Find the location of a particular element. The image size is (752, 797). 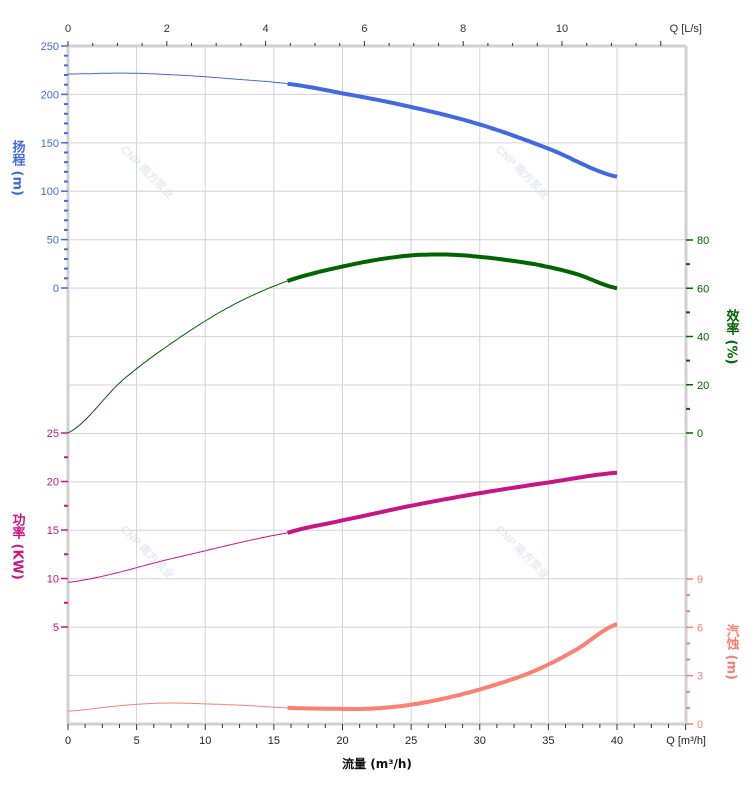

x-tick-label: 25 is located at coordinates (411, 741).